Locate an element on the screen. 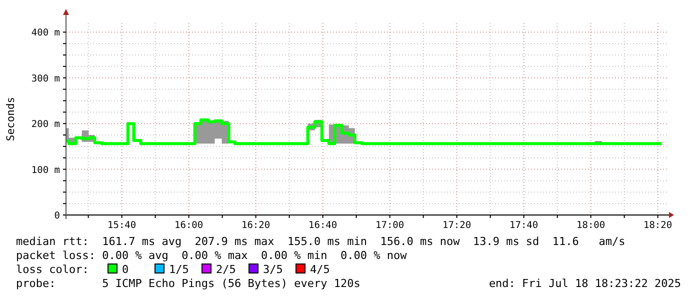 Image resolution: width=697 pixels, height=297 pixels. y-tick-label: 300 m is located at coordinates (45, 78).